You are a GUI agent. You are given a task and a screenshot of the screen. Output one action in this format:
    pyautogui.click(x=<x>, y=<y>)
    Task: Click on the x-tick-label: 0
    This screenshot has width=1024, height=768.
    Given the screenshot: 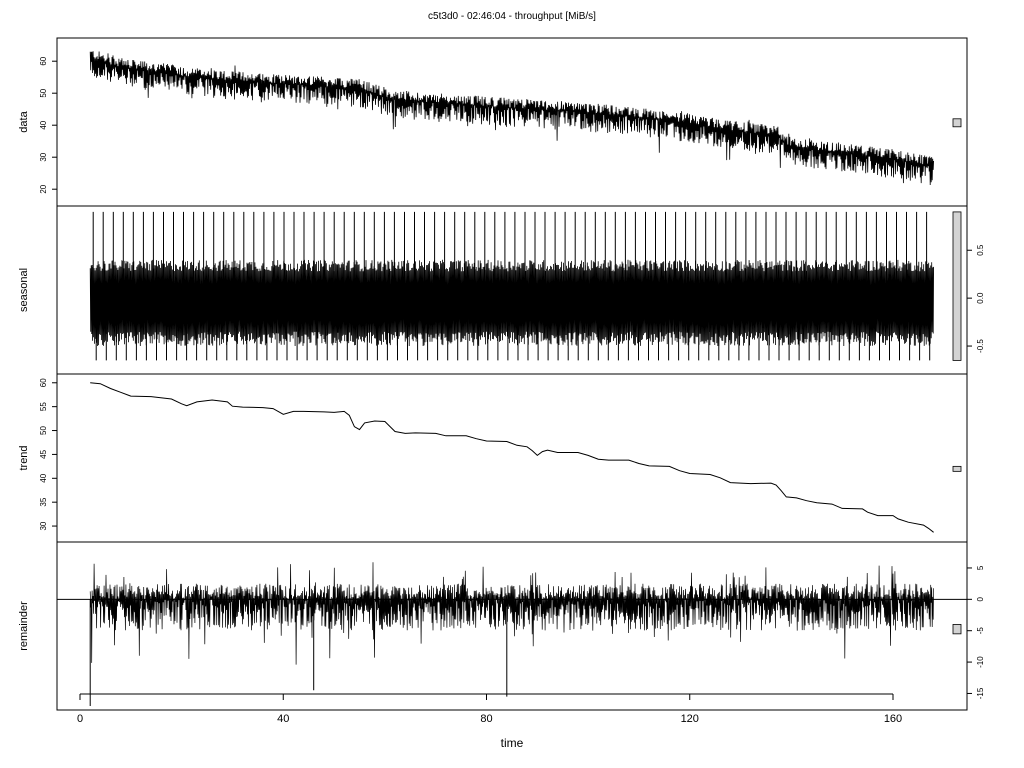 What is the action you would take?
    pyautogui.click(x=80, y=719)
    